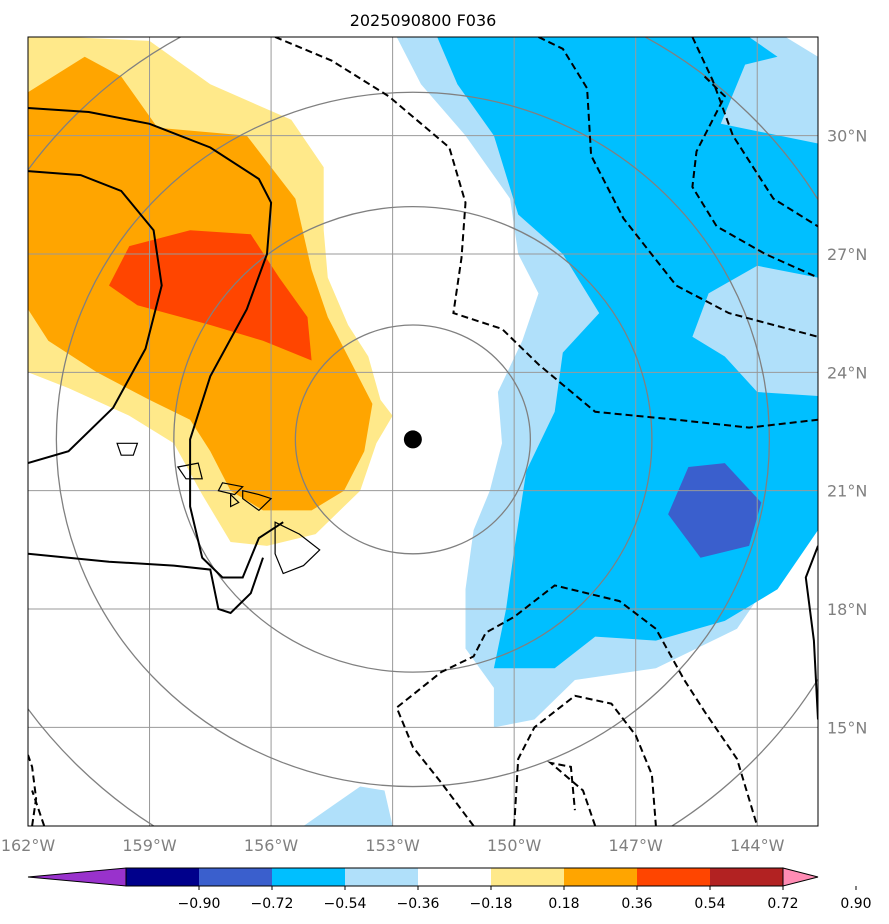 The image size is (889, 924). Describe the element at coordinates (847, 136) in the screenshot. I see `y-tick-label: 30°N` at that location.